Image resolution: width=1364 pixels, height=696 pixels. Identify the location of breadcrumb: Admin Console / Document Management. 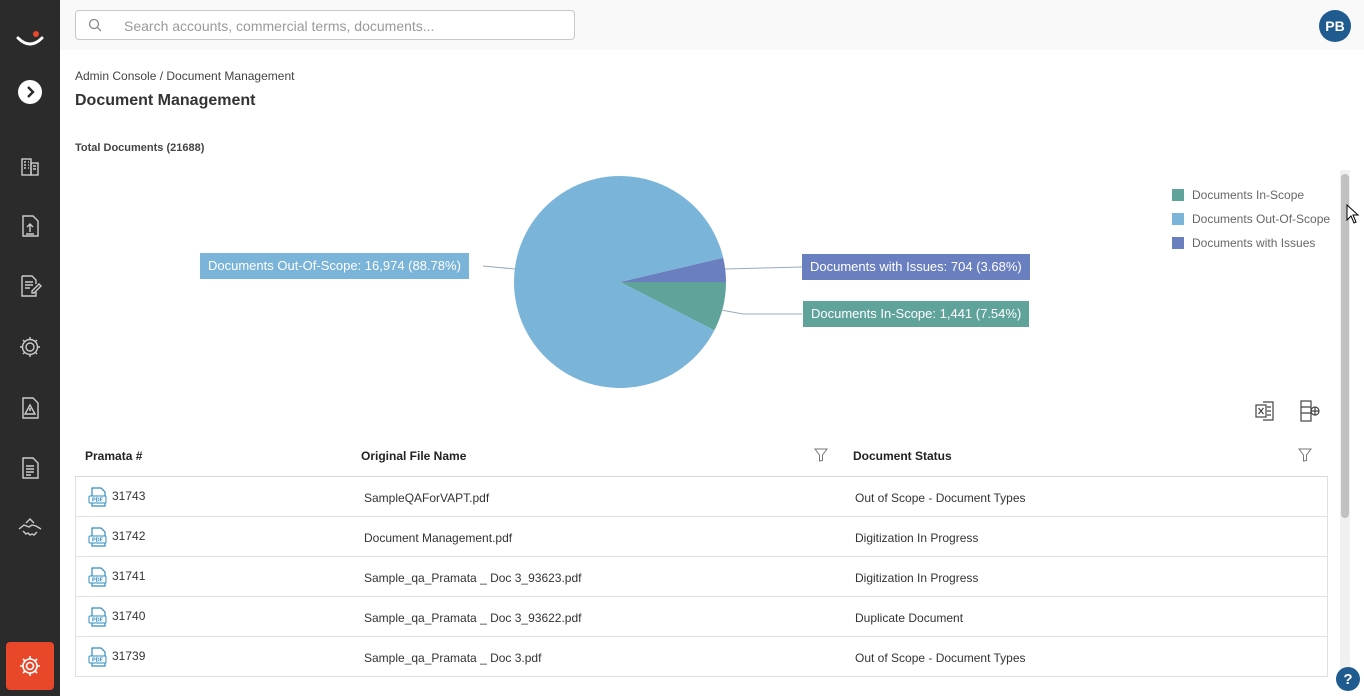
(185, 76).